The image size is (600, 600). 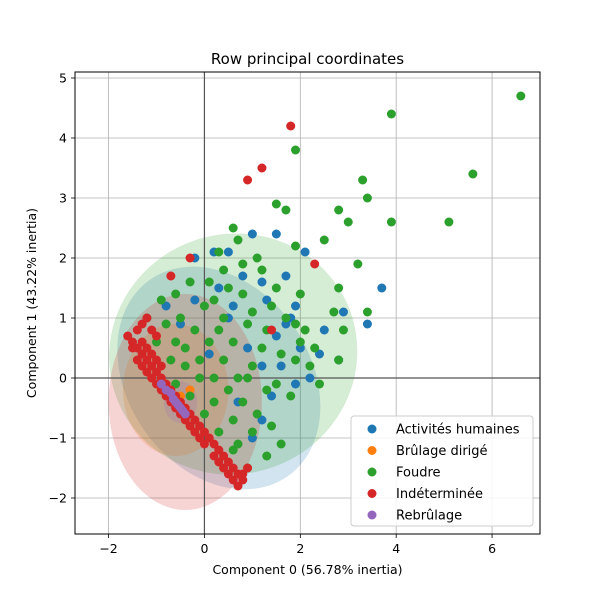 I want to click on y-tick-label: −1, so click(x=58, y=438).